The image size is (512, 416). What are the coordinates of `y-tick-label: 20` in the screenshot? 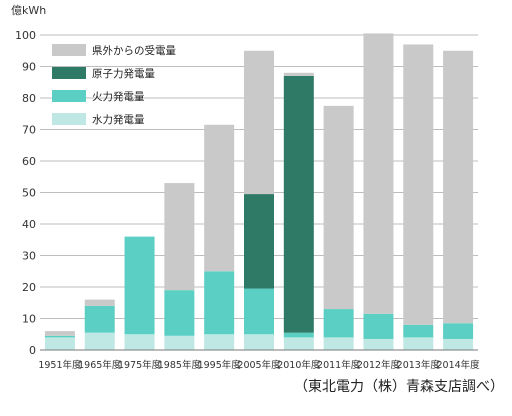 It's located at (29, 287).